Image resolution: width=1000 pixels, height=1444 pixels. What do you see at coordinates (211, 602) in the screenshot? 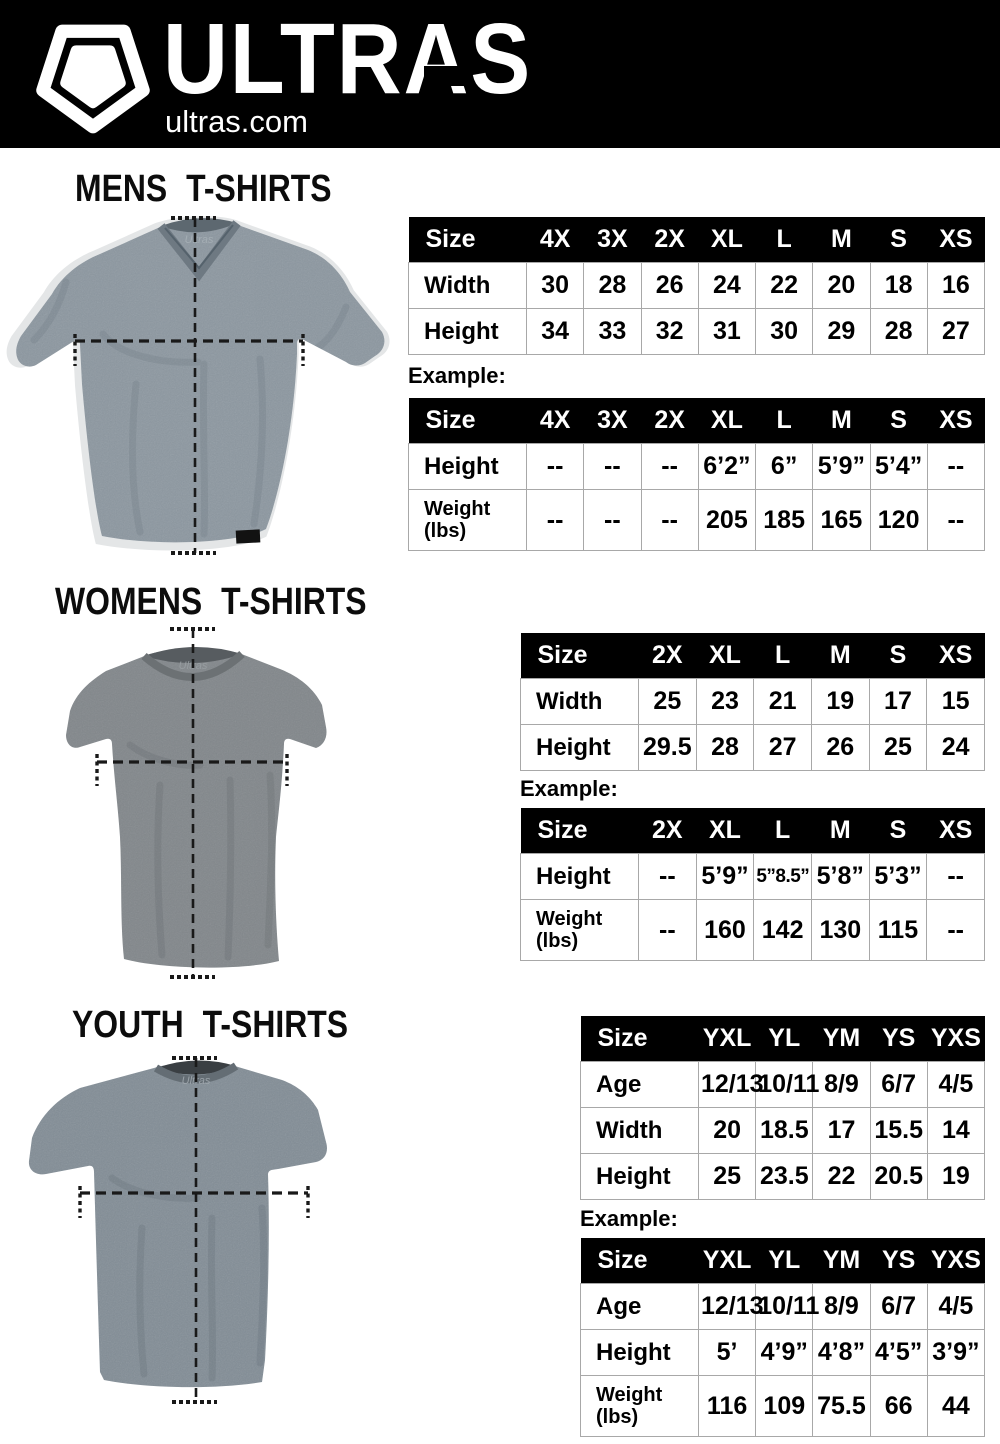
I see `section-title-womens: WOMENS T-SHIRTS` at bounding box center [211, 602].